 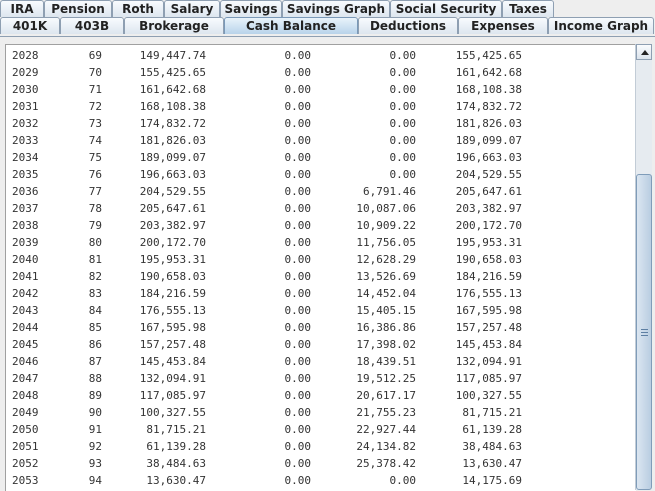 I want to click on row-cell: 87, so click(x=95, y=361).